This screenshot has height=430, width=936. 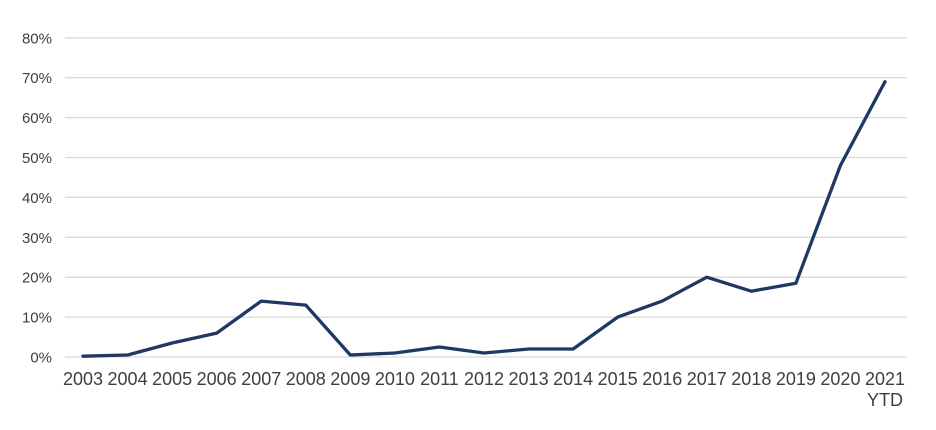 What do you see at coordinates (37, 38) in the screenshot?
I see `y-tick-label: 80%` at bounding box center [37, 38].